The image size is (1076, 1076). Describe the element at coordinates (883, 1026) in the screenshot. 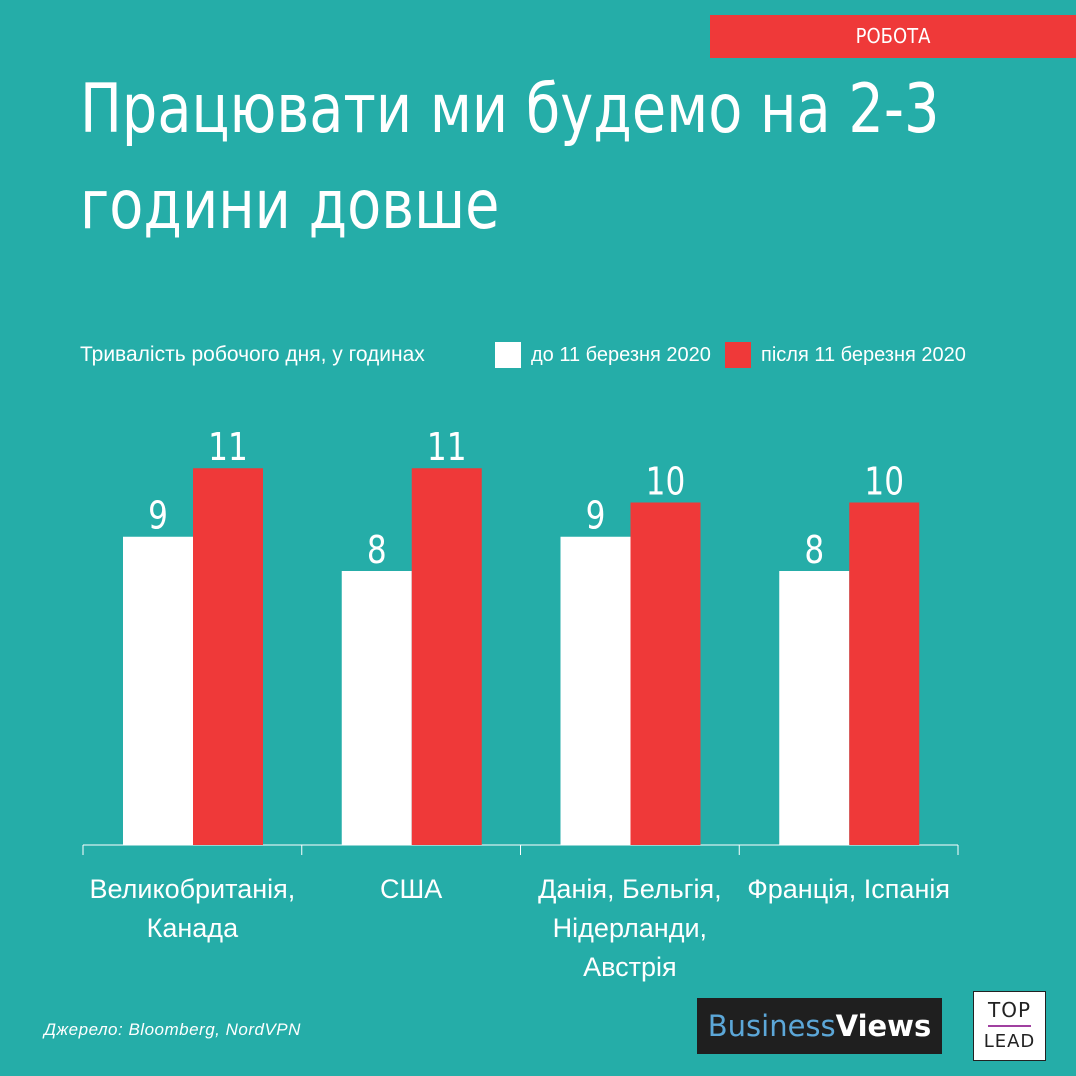

I see `logo-text-views: Views` at that location.